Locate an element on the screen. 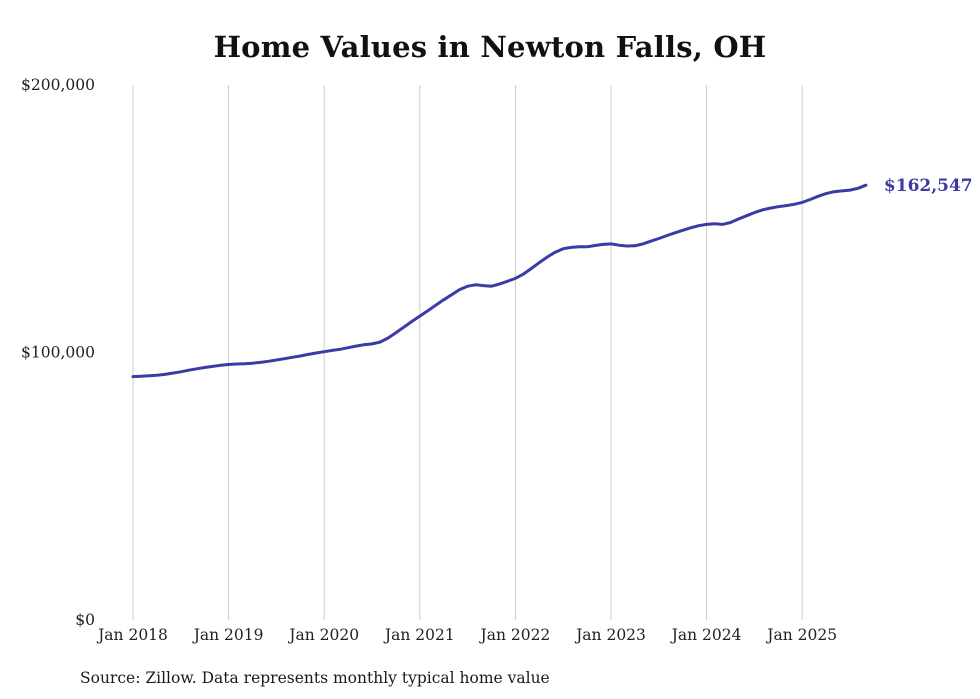  x-tick-label: Jan 2020 is located at coordinates (323, 635).